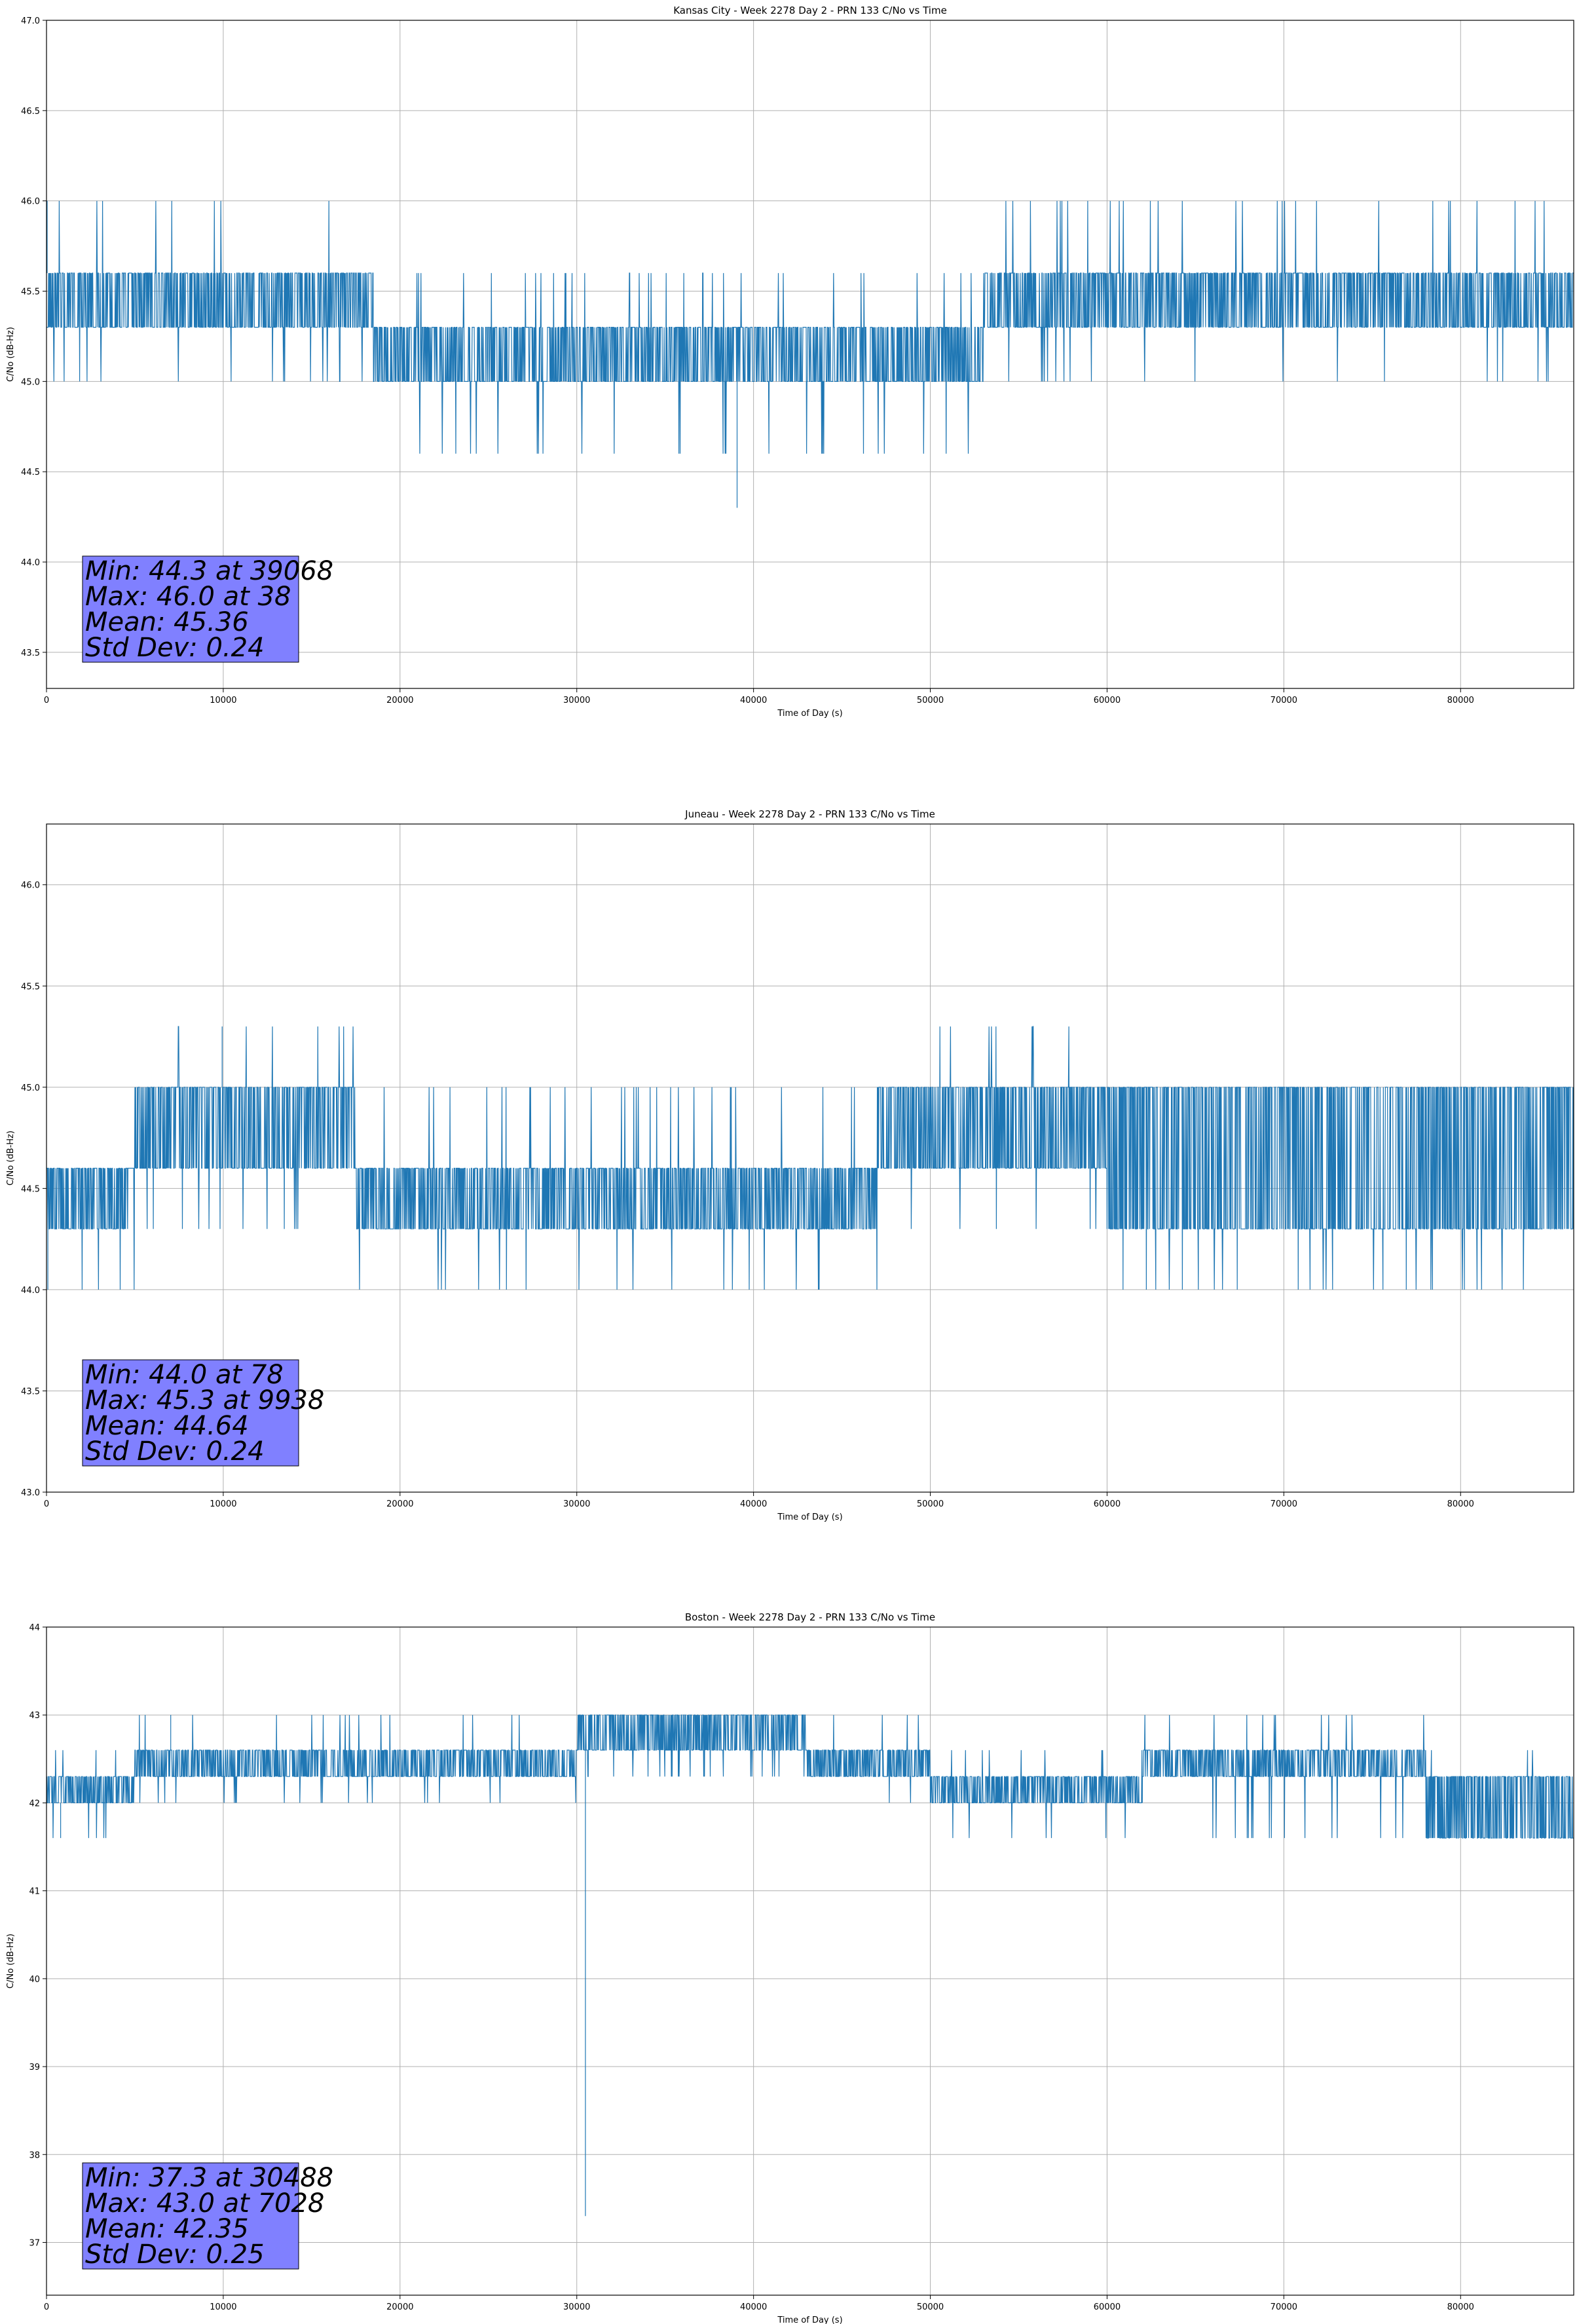 Image resolution: width=1577 pixels, height=2324 pixels. What do you see at coordinates (34, 1892) in the screenshot?
I see `y-tick-label: 41` at bounding box center [34, 1892].